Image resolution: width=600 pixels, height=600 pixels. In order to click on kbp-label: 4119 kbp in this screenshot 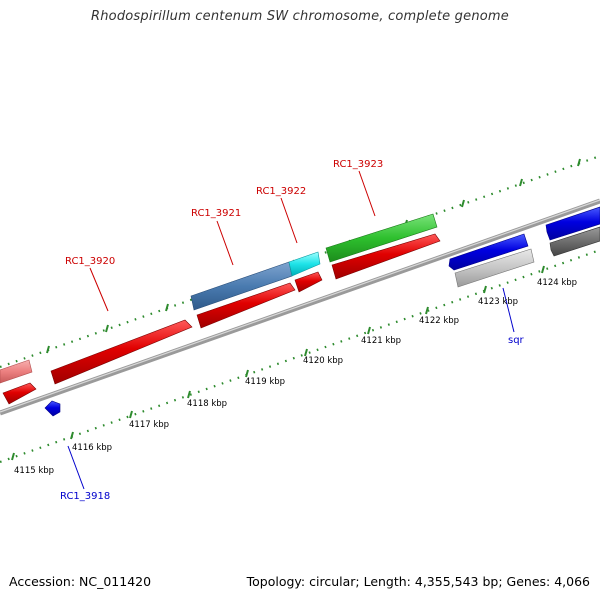, I will do `click(265, 382)`.